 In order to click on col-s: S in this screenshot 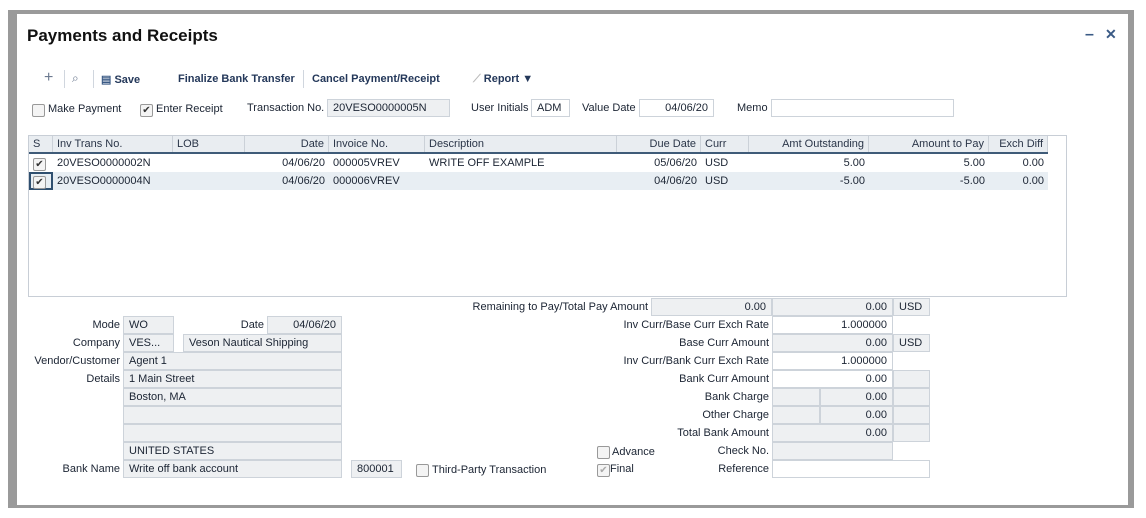, I will do `click(41, 144)`.